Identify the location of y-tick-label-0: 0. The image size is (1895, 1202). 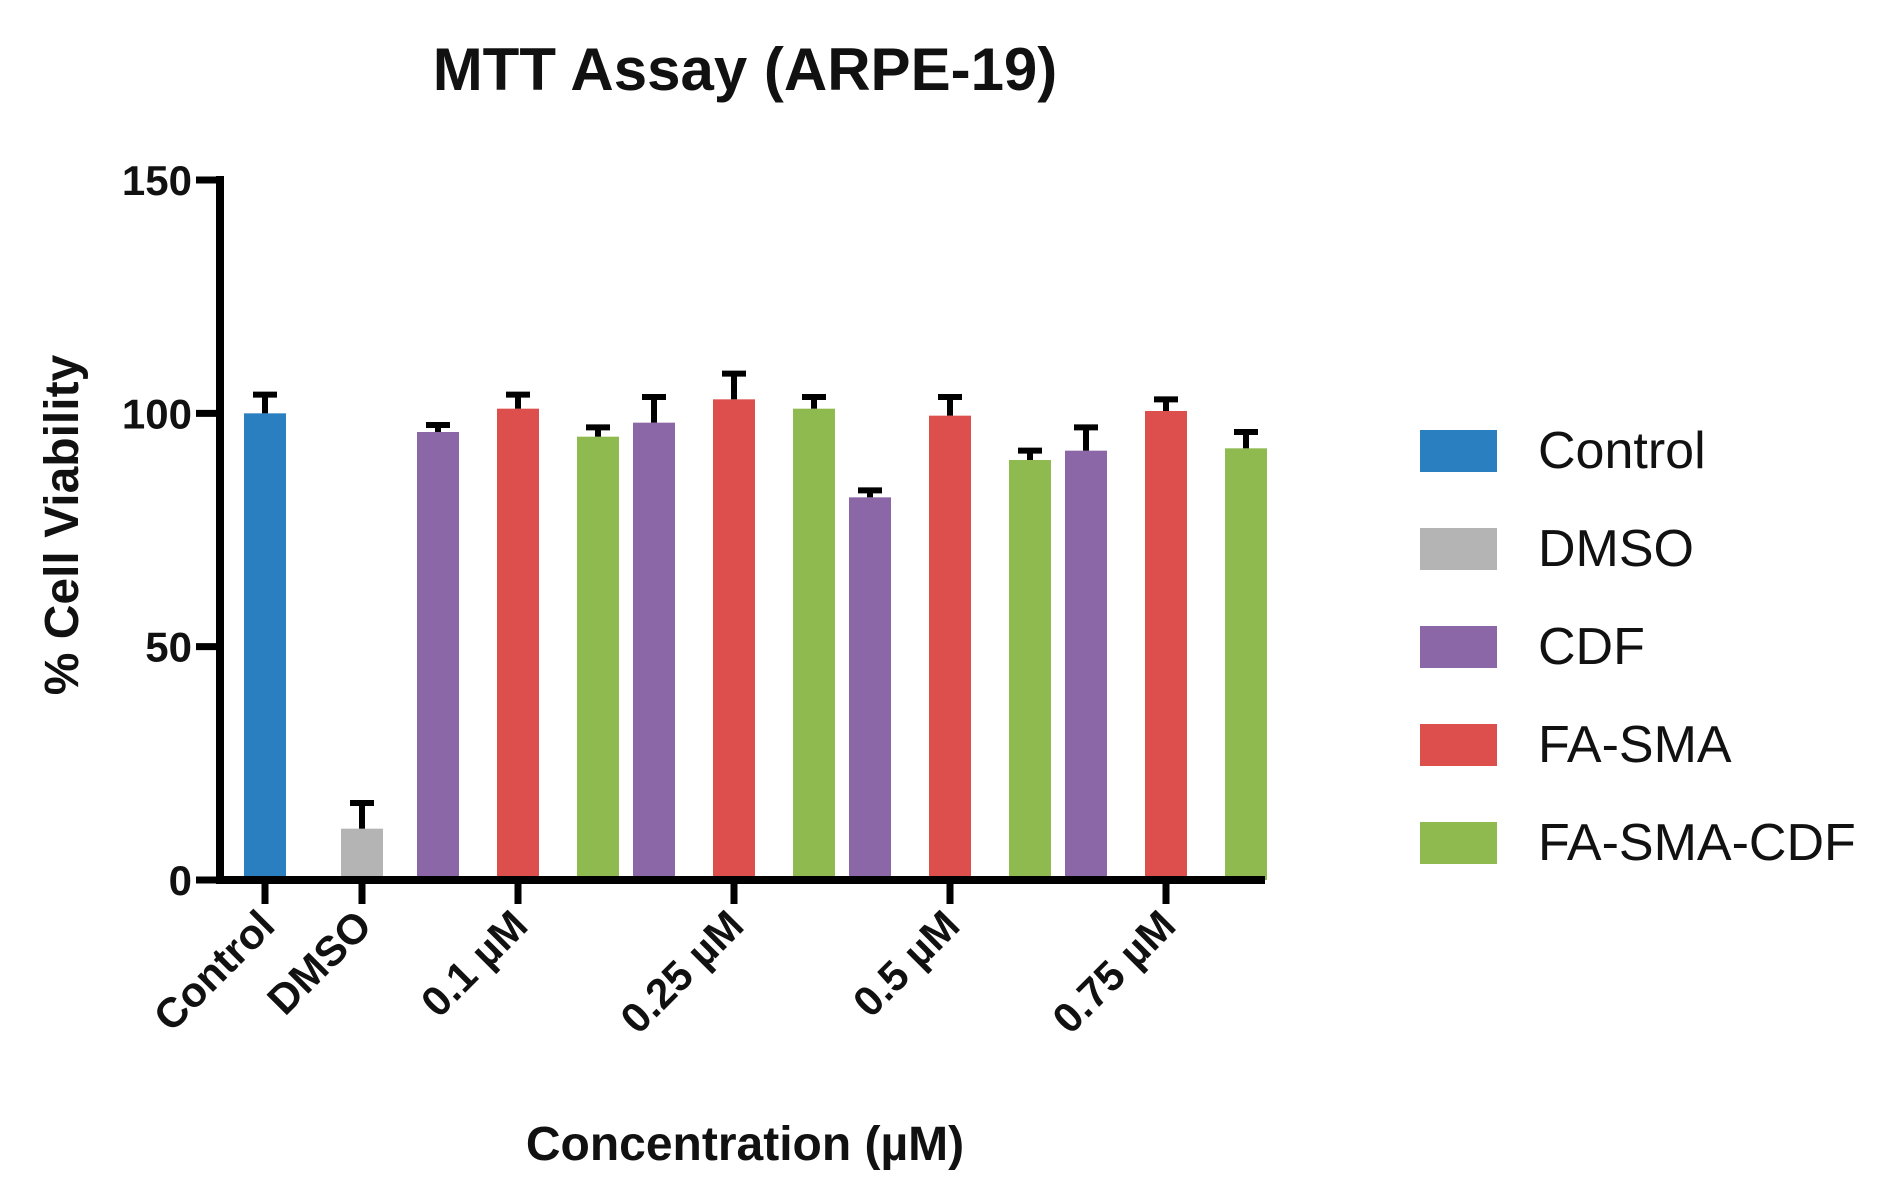
(180, 880).